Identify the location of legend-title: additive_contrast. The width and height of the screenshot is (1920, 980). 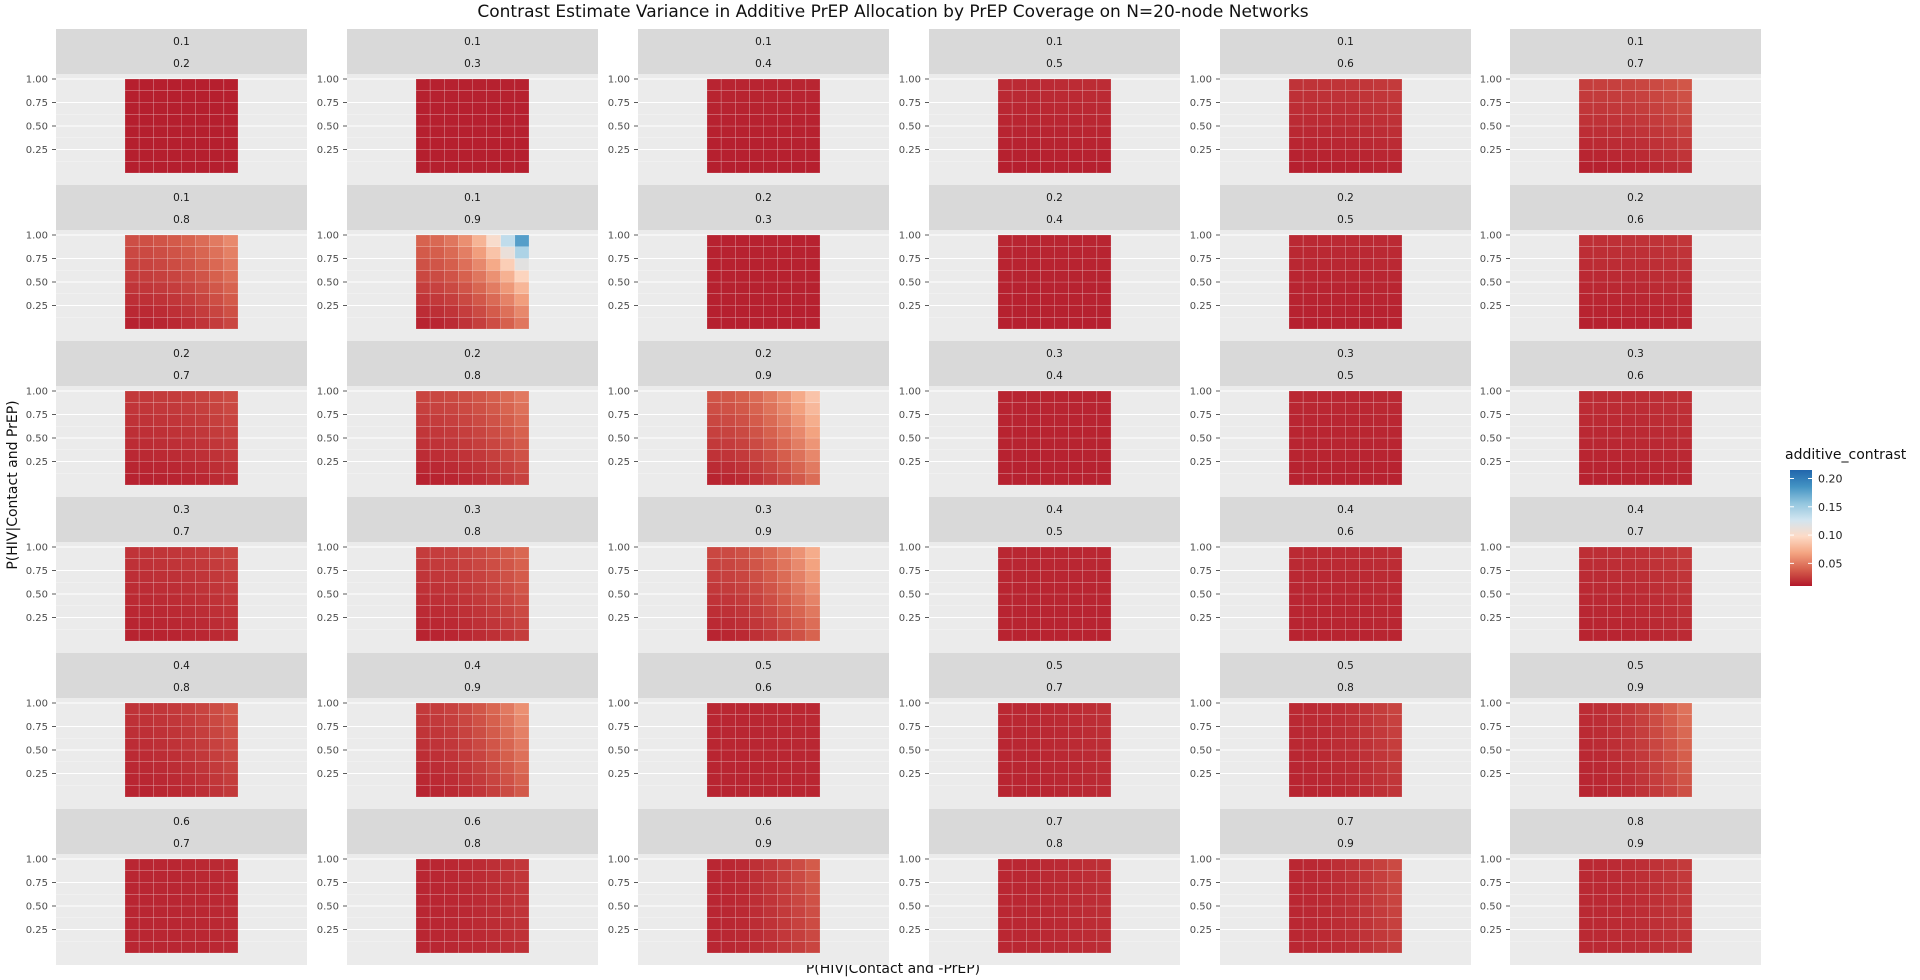
(1846, 455).